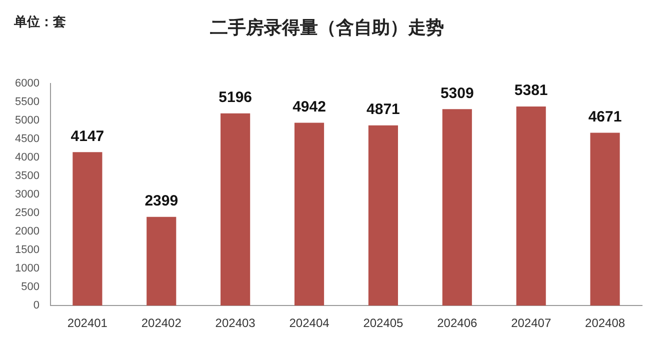  I want to click on y-tick-label: 3500, so click(27, 176).